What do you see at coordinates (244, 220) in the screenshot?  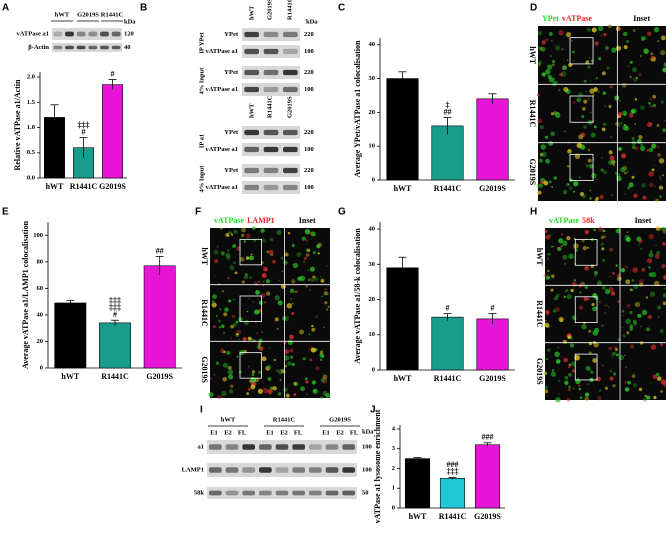 I see `stain-label: vATPase LAMP1` at bounding box center [244, 220].